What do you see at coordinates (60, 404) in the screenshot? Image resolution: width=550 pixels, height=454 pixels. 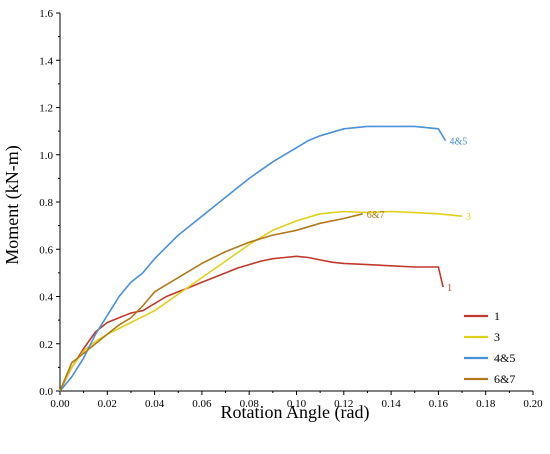 I see `x-tick-label: 0.00` at bounding box center [60, 404].